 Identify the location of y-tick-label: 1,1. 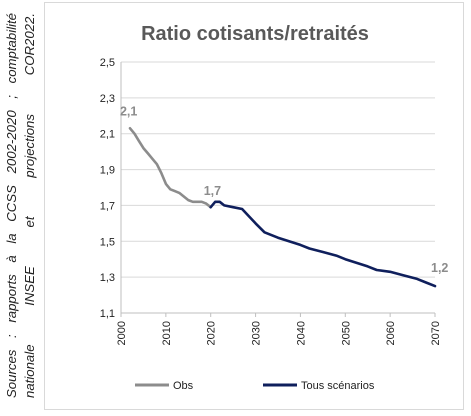
(107, 314).